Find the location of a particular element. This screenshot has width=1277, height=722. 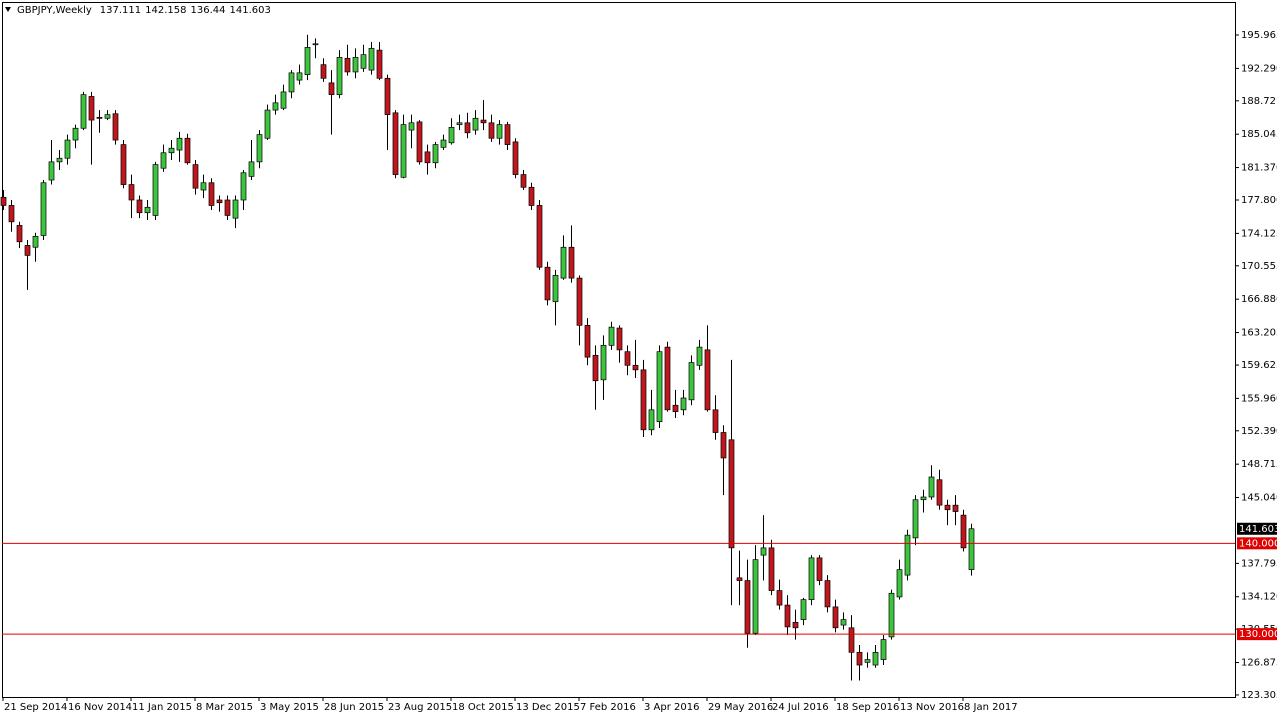

y-tick-label: 192.290 is located at coordinates (1259, 68).